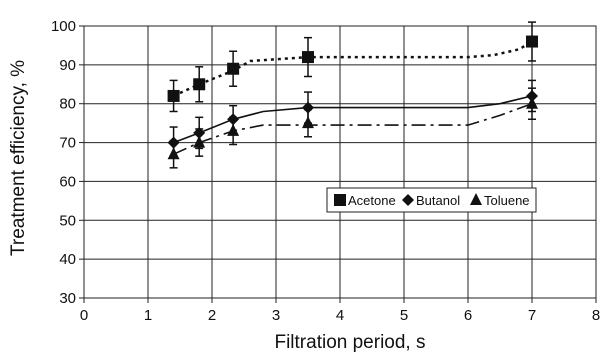  I want to click on butanol-series, so click(352, 119).